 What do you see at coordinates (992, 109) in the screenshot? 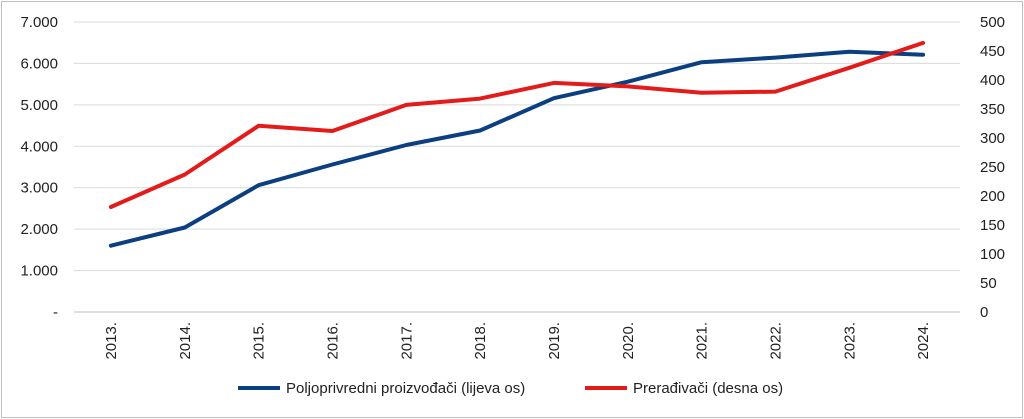
I see `right-tick-label: 350` at bounding box center [992, 109].